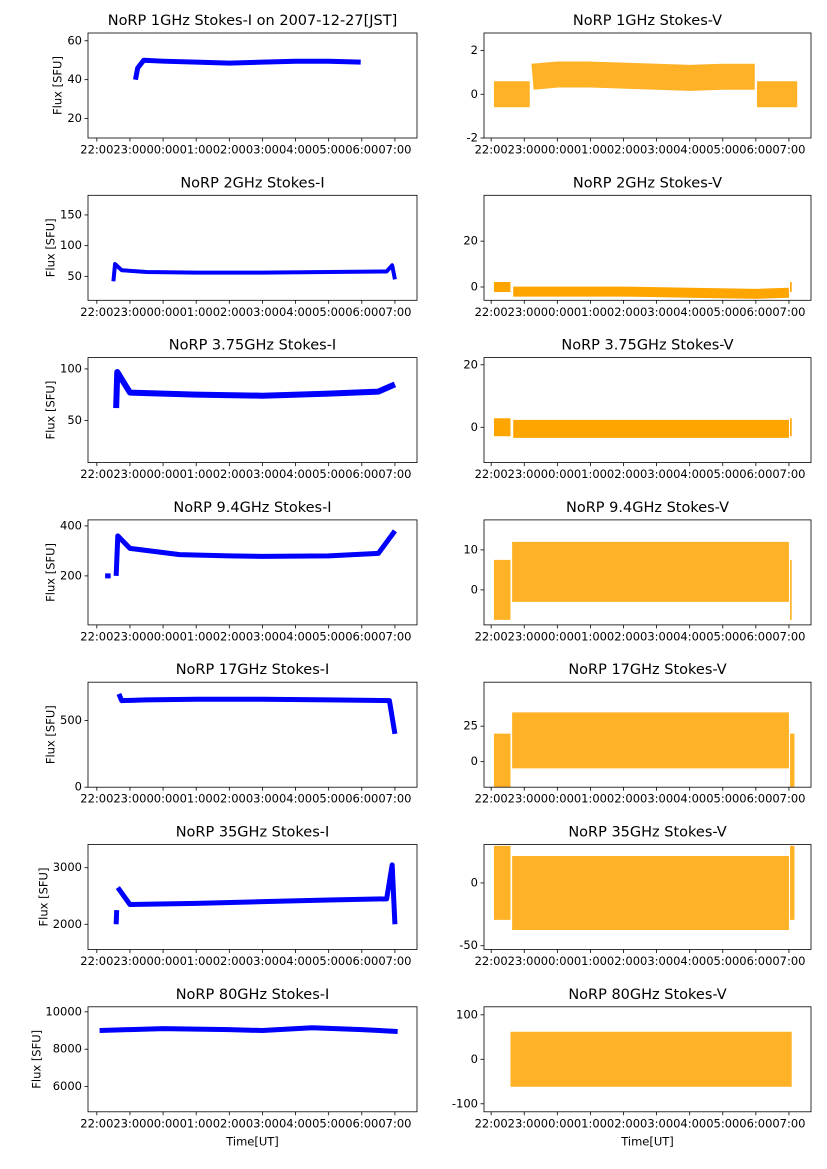 The height and width of the screenshot is (1169, 827). Describe the element at coordinates (474, 50) in the screenshot. I see `y-tick-label: 2` at that location.